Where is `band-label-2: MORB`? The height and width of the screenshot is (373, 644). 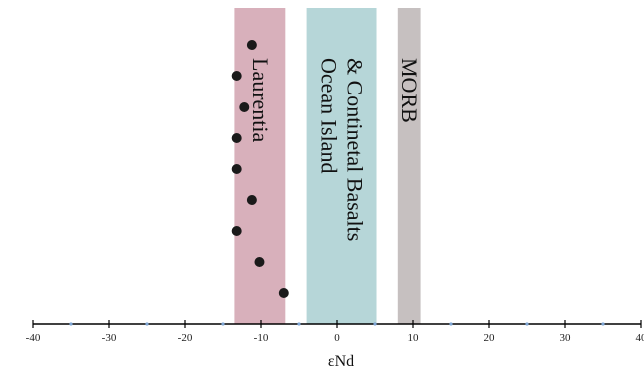 band-label-2: MORB is located at coordinates (409, 90).